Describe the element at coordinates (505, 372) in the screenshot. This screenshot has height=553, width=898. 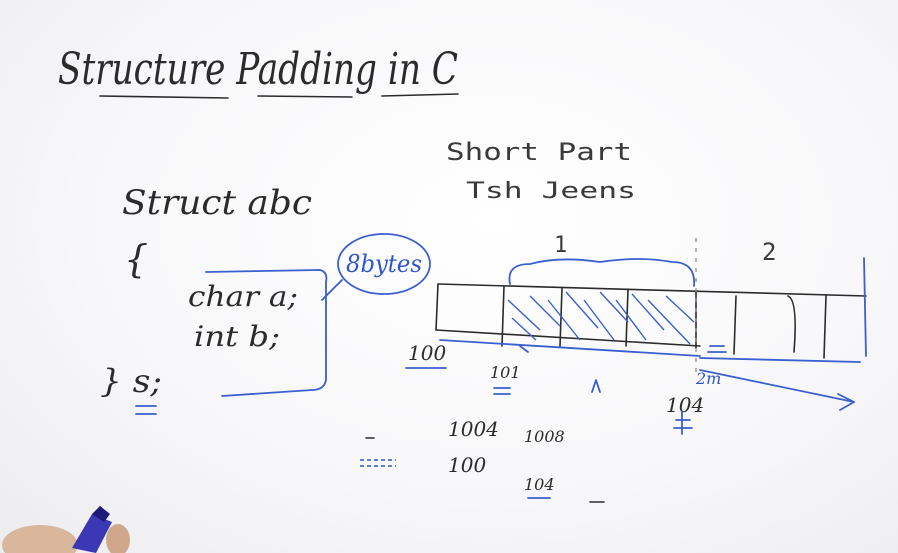
I see `addr-101: 101` at that location.